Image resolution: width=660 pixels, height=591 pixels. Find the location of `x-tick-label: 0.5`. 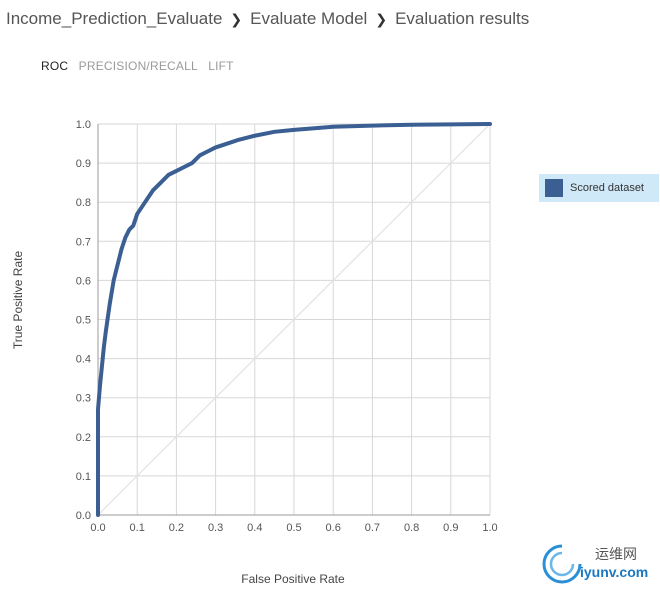

x-tick-label: 0.5 is located at coordinates (293, 528).